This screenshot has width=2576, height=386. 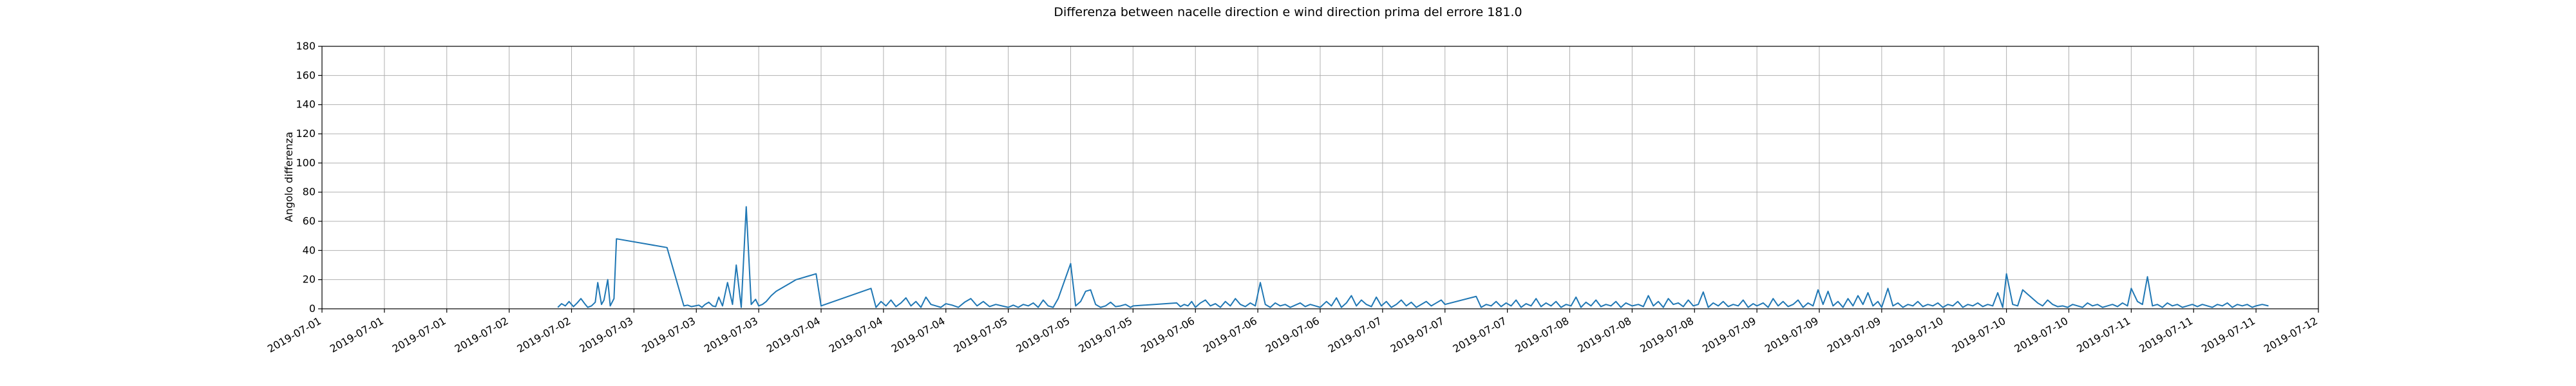 What do you see at coordinates (306, 133) in the screenshot?
I see `y-tick-label: 120` at bounding box center [306, 133].